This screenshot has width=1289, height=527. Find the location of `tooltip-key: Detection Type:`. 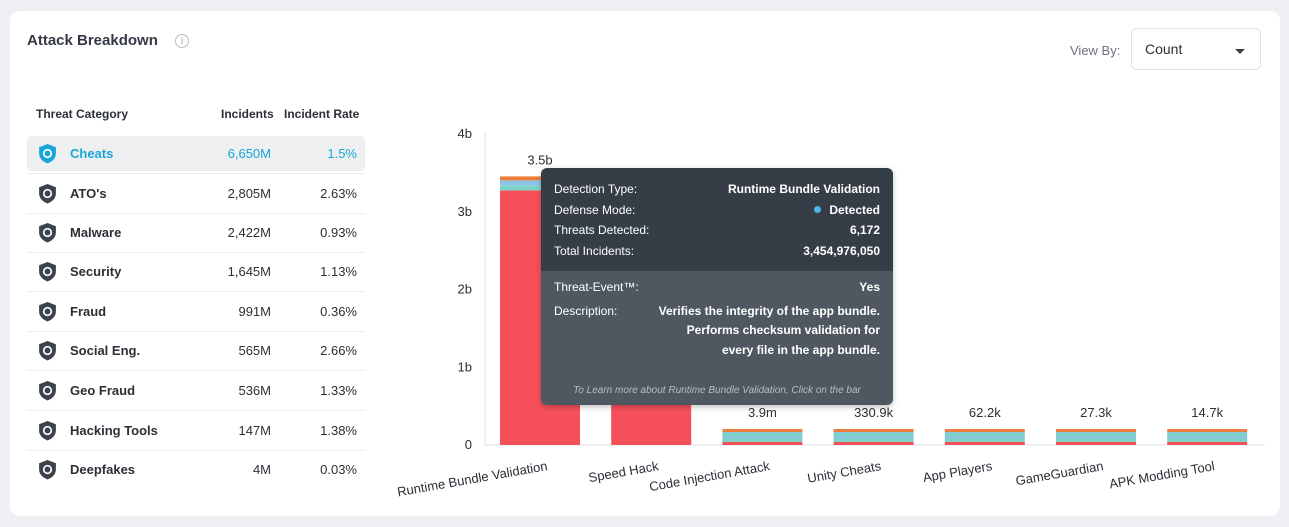

tooltip-key: Detection Type: is located at coordinates (596, 189).